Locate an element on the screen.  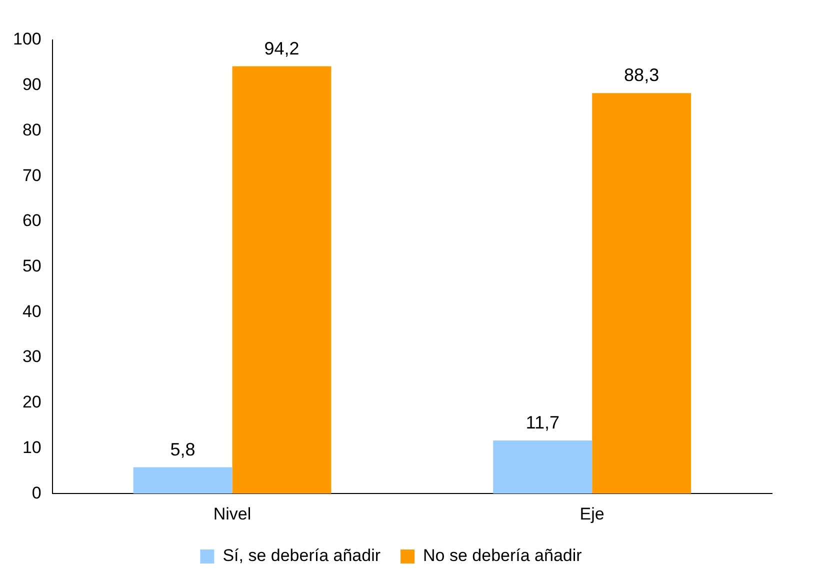
y-tick-label: 30 is located at coordinates (32, 356).